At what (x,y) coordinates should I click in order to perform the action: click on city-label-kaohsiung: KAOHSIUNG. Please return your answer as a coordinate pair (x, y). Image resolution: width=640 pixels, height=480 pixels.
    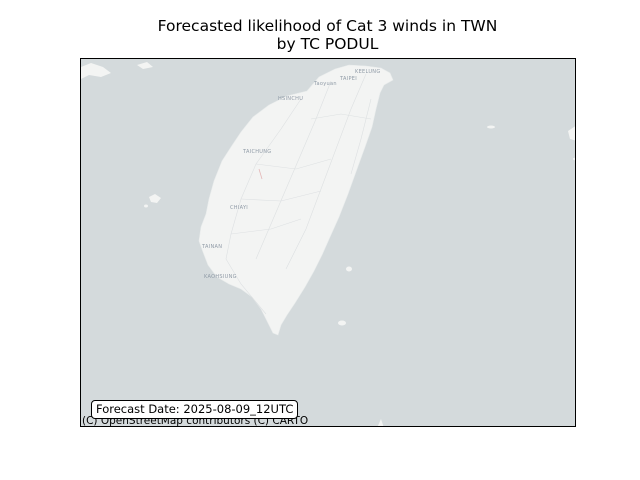
    Looking at the image, I should click on (220, 277).